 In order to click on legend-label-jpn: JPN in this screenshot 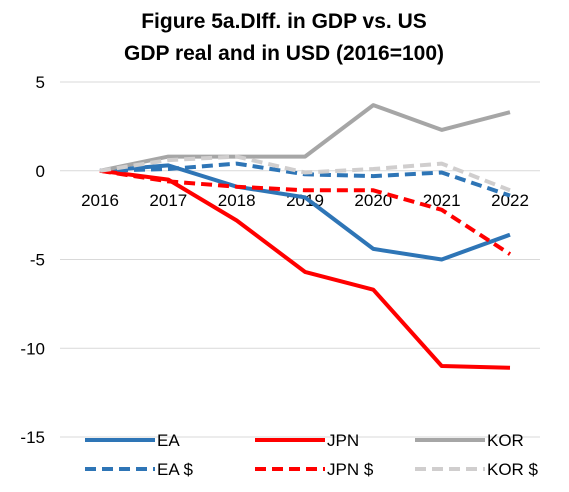, I will do `click(343, 440)`.